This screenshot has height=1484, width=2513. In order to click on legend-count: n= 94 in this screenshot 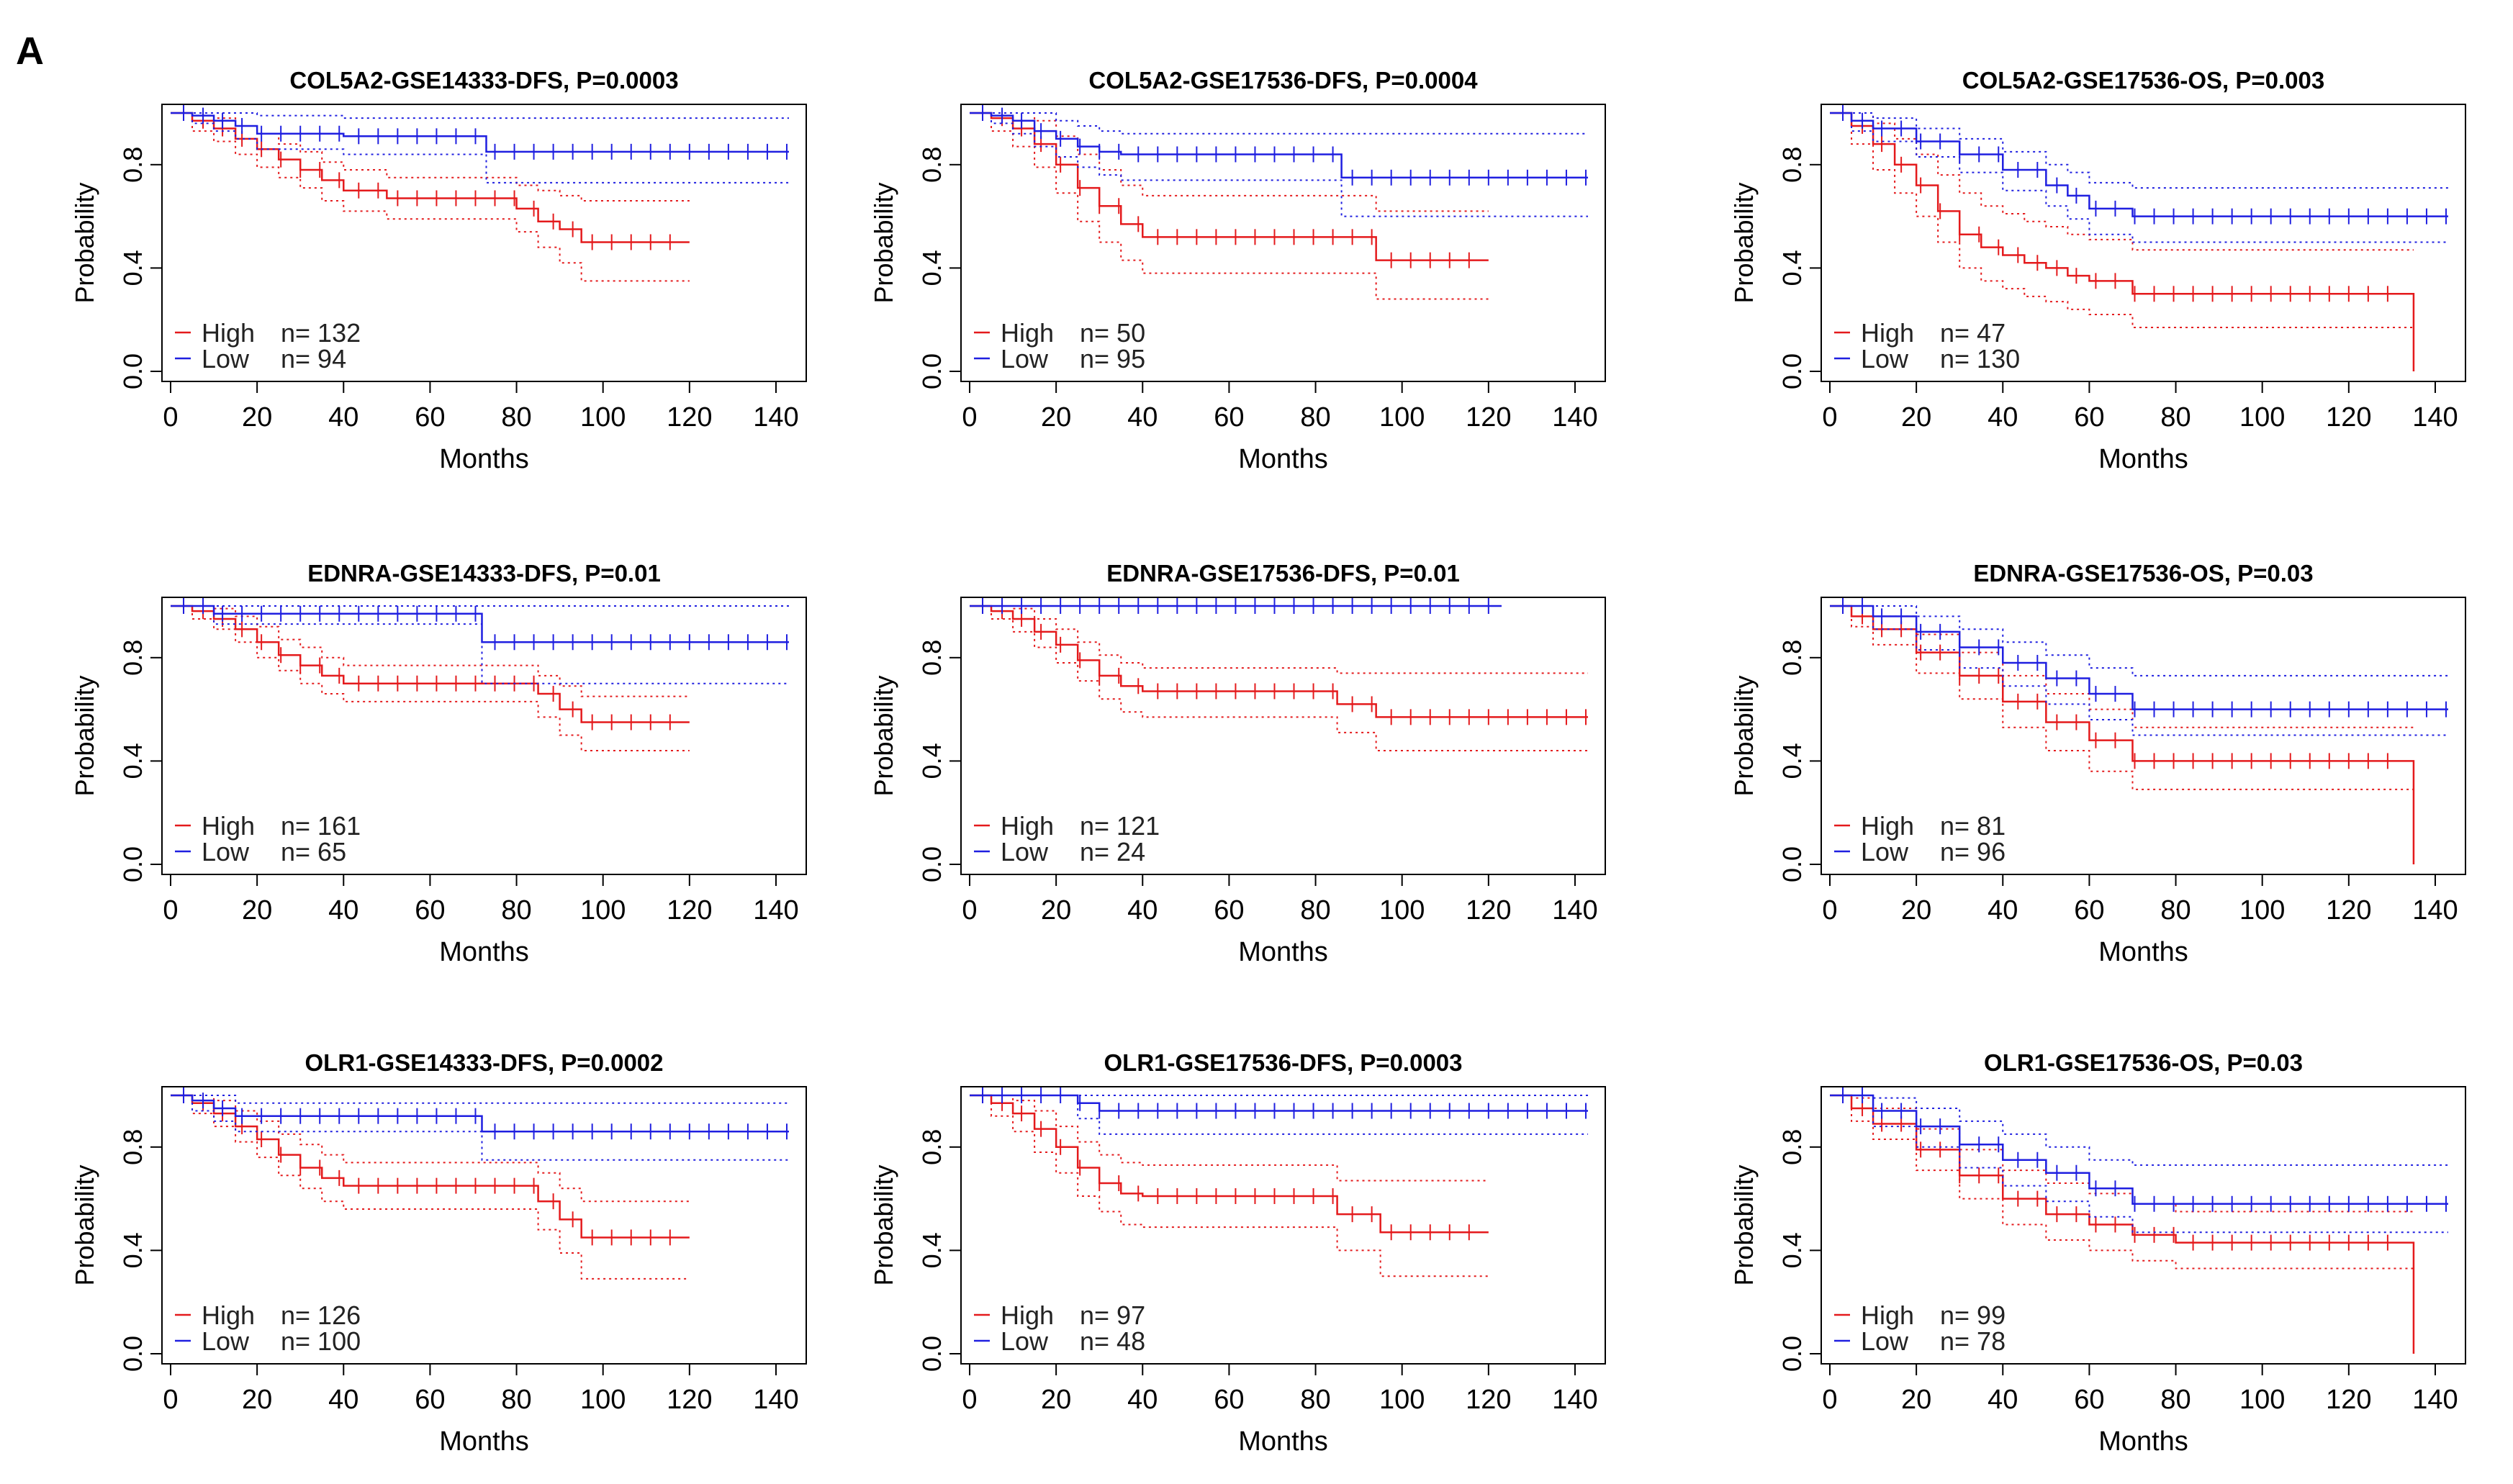, I will do `click(313, 359)`.